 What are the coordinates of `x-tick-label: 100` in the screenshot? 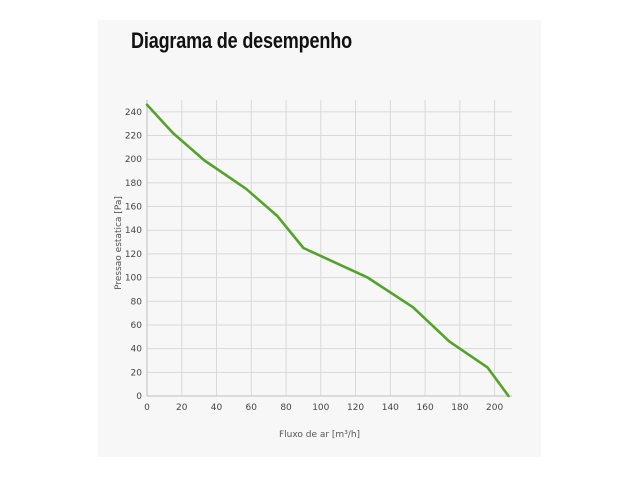 It's located at (320, 408).